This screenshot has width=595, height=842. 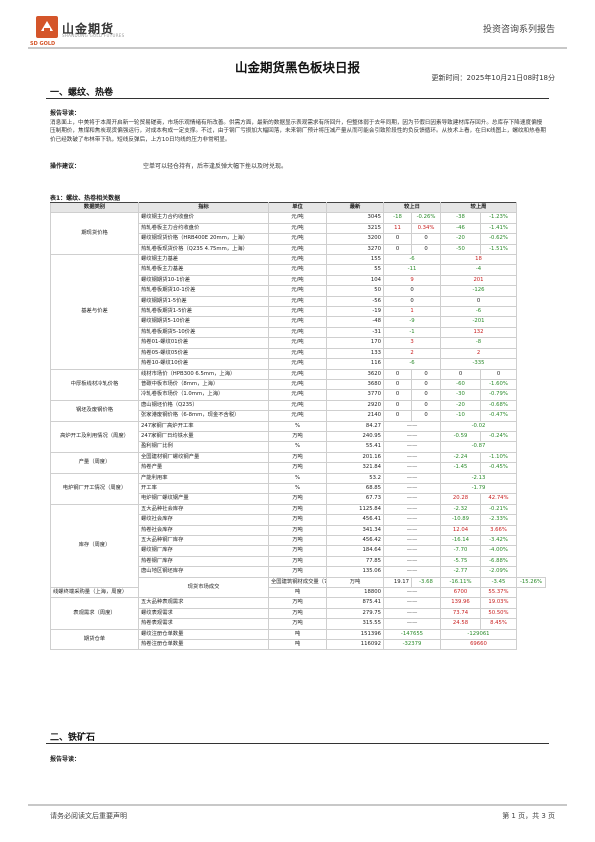 What do you see at coordinates (203, 478) in the screenshot?
I see `indicator-cell: 产能利用率` at bounding box center [203, 478].